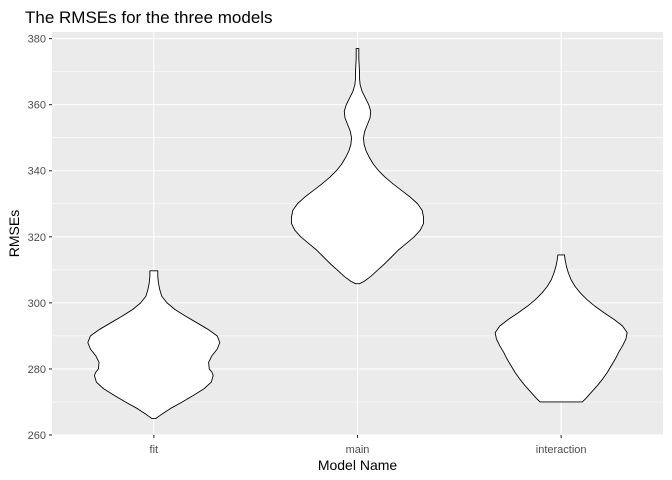  Describe the element at coordinates (37, 106) in the screenshot. I see `y-tick-label: 360` at that location.